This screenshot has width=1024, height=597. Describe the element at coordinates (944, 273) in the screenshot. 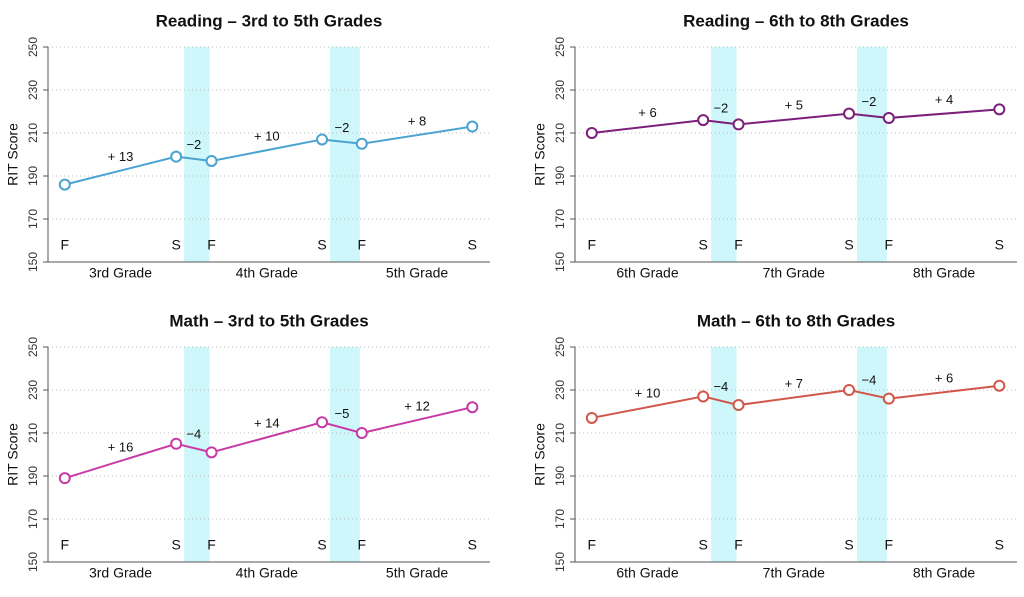

I see `x-group-label: 8th Grade` at that location.